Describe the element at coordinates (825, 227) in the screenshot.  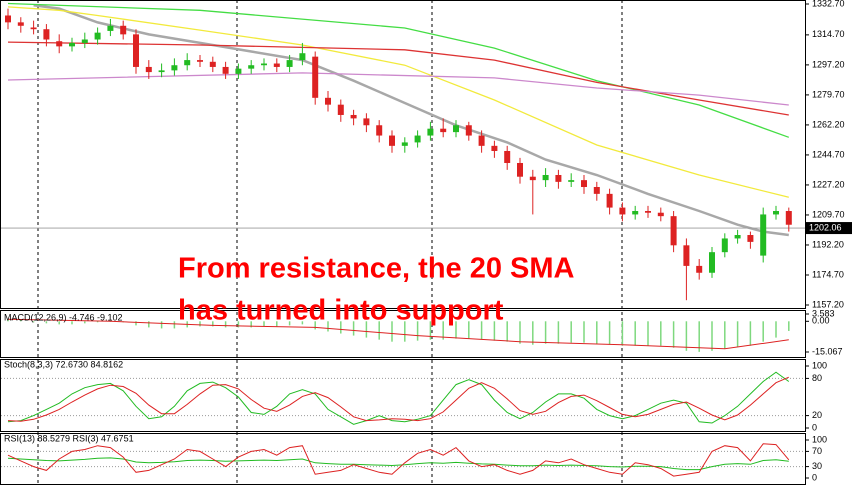
I see `price-label: 1202.06` at that location.